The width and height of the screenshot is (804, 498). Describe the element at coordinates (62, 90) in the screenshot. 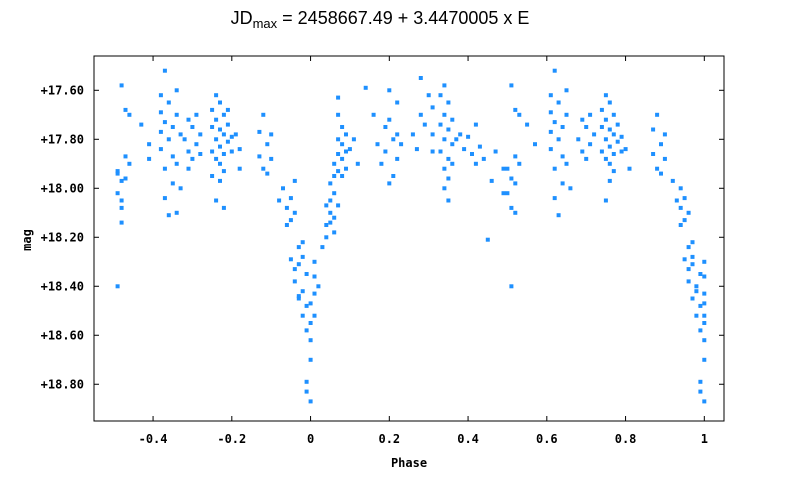

I see `y-tick-label: +17.60` at that location.